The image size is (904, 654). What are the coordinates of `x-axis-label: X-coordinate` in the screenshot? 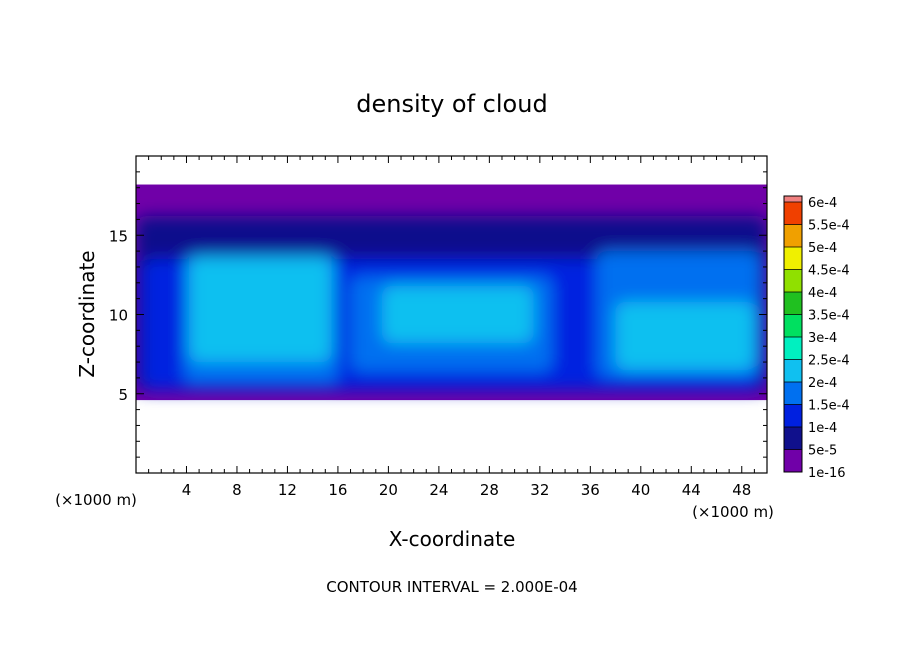 It's located at (452, 539).